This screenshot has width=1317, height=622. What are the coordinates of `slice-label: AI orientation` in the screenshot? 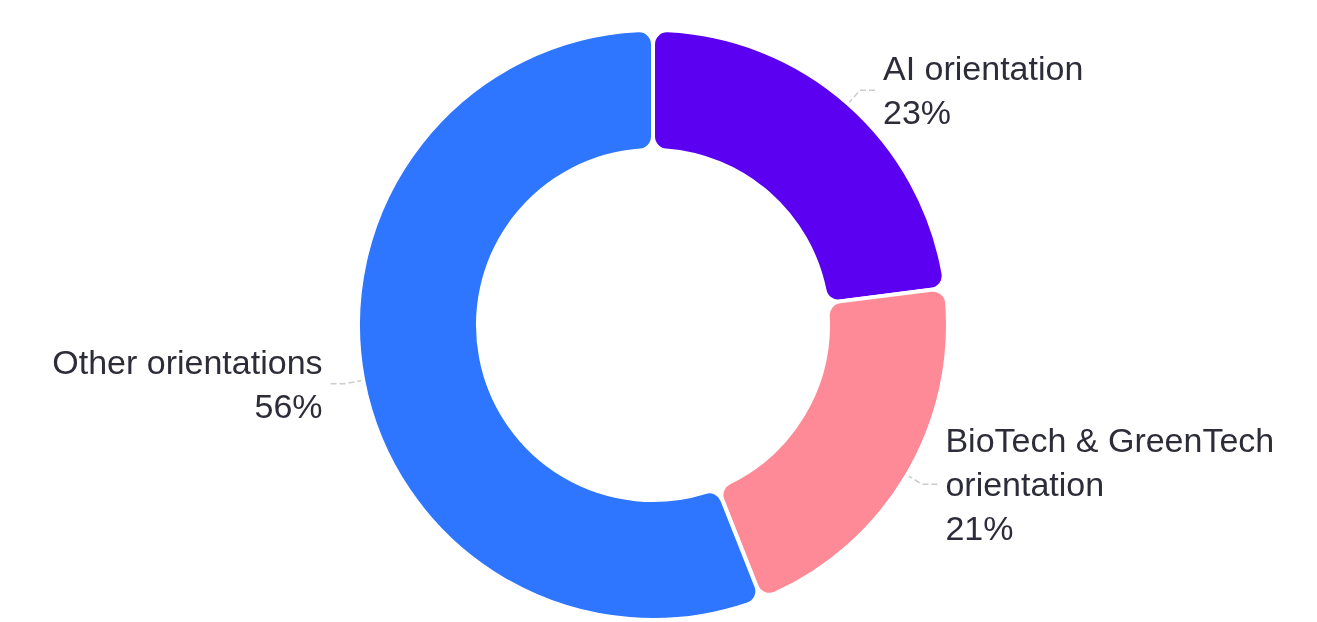 It's located at (983, 68).